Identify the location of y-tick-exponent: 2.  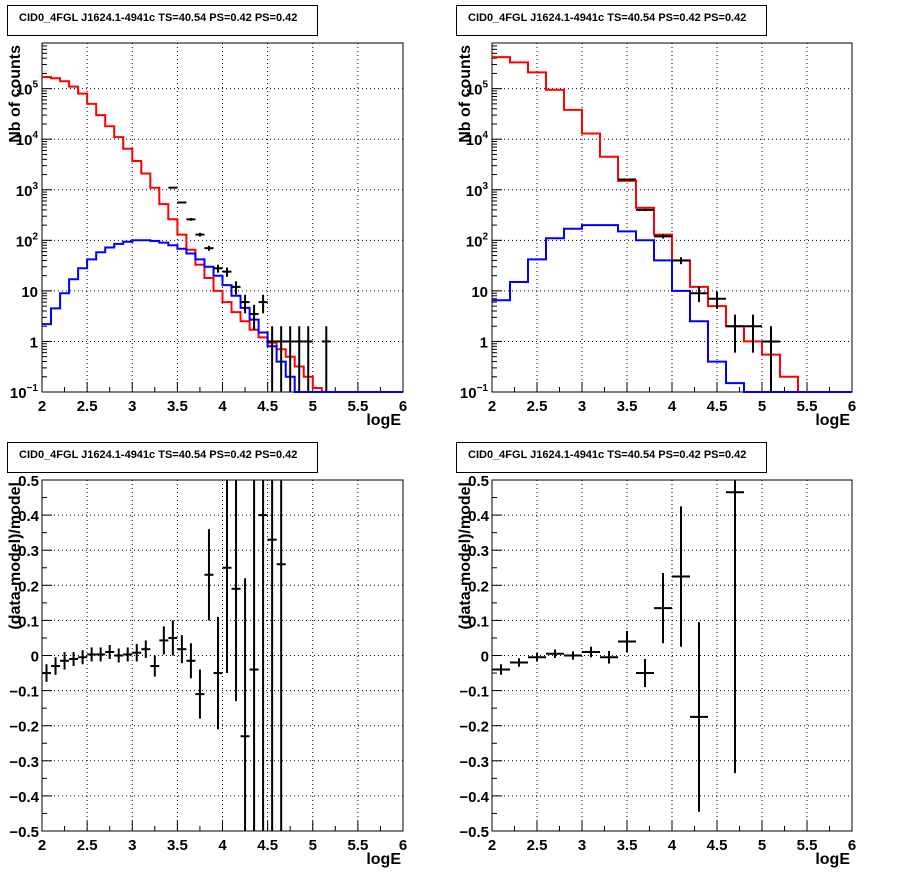
(485, 236).